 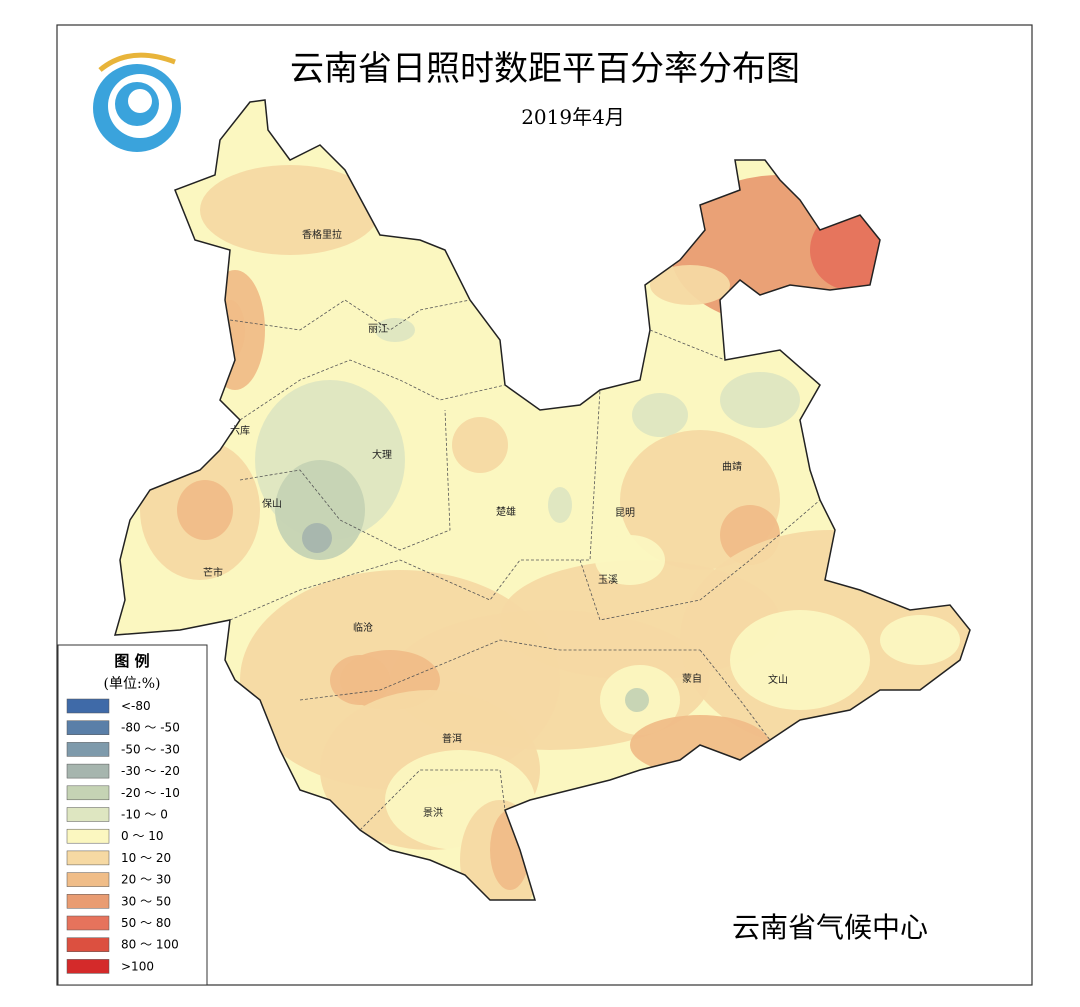 I want to click on city-label: 昆明, so click(x=625, y=513).